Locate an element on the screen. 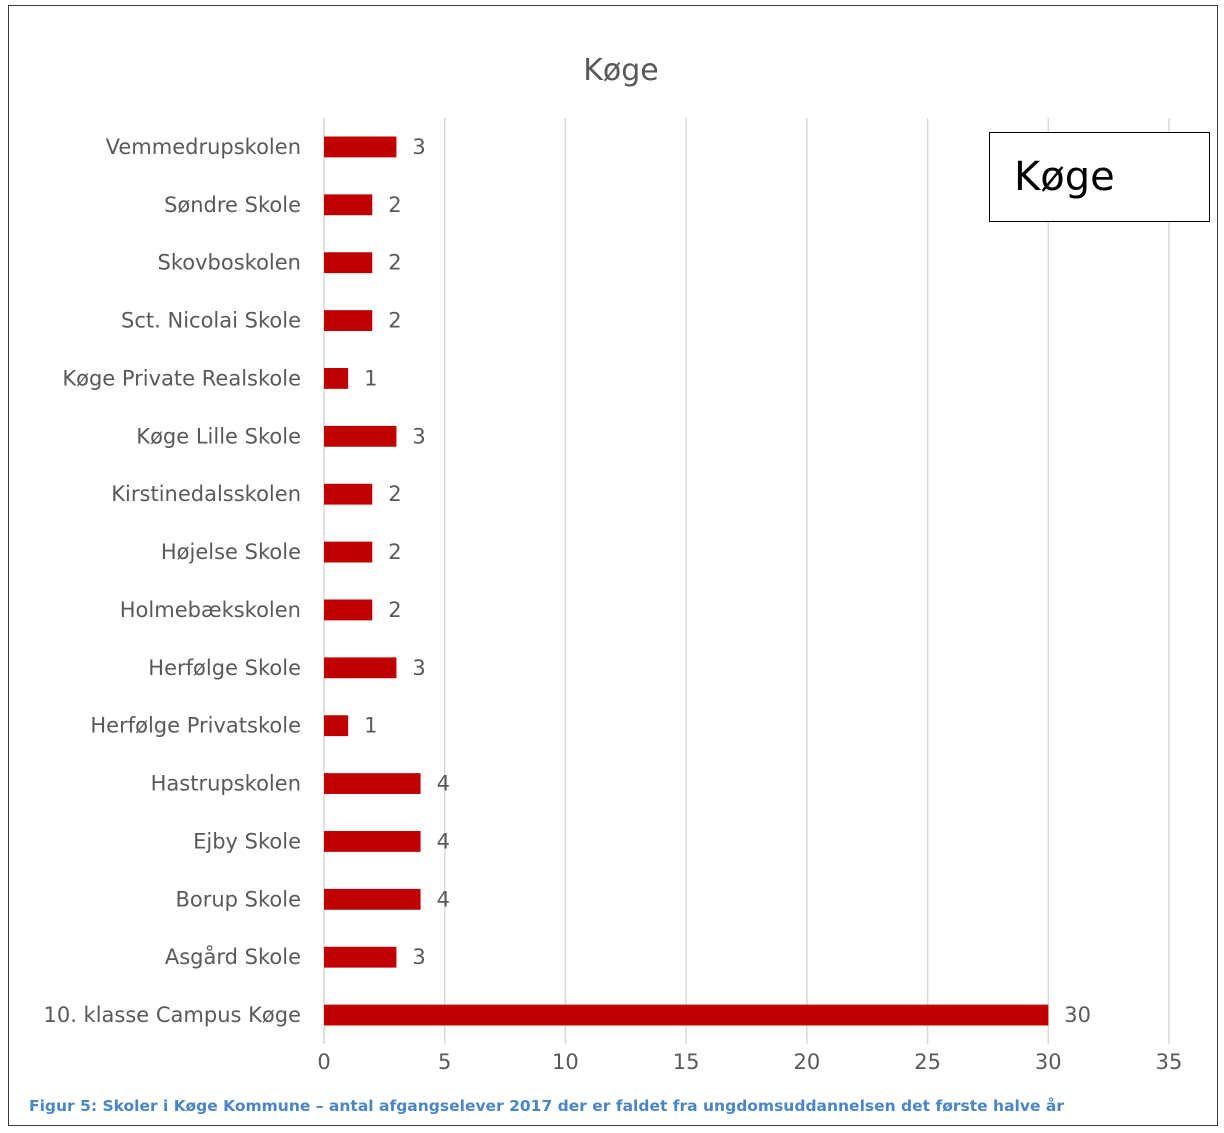 The height and width of the screenshot is (1133, 1224). x-tick-label: 20 is located at coordinates (806, 1062).